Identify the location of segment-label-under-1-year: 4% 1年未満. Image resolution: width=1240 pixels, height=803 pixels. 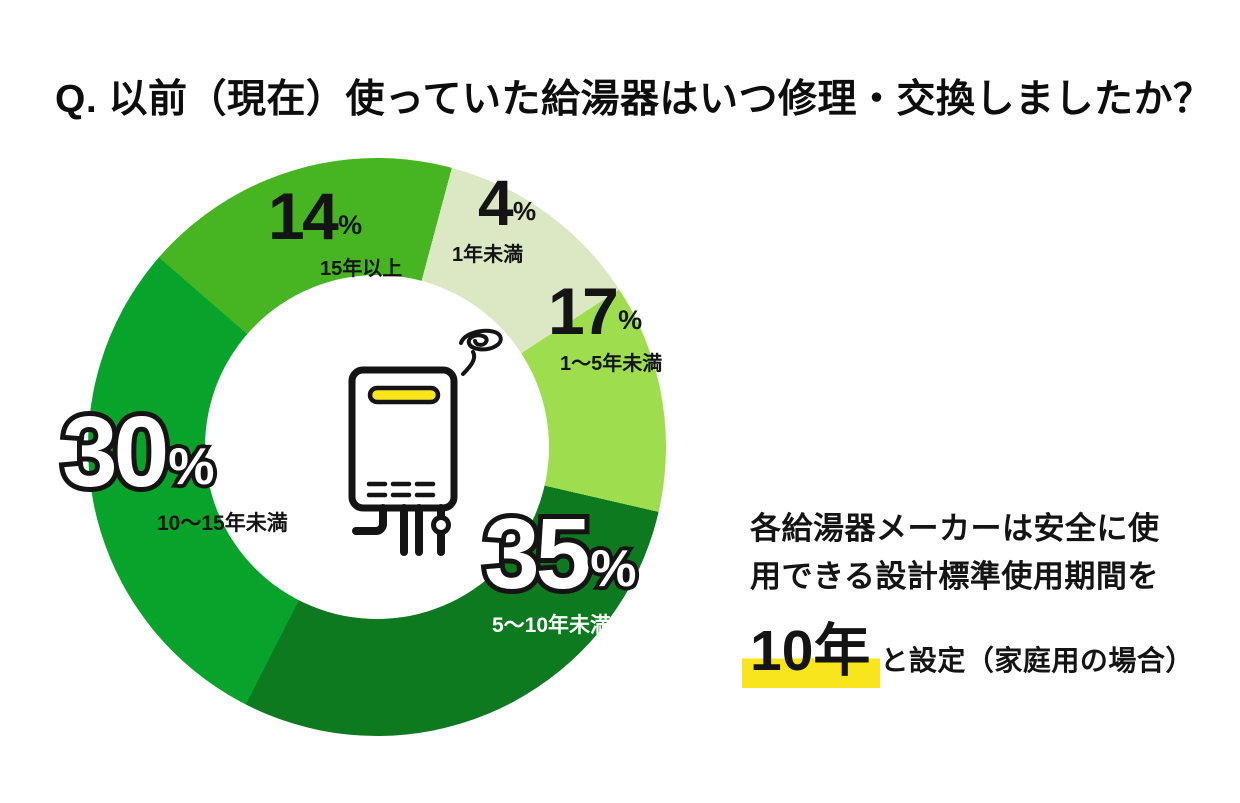
(494, 219).